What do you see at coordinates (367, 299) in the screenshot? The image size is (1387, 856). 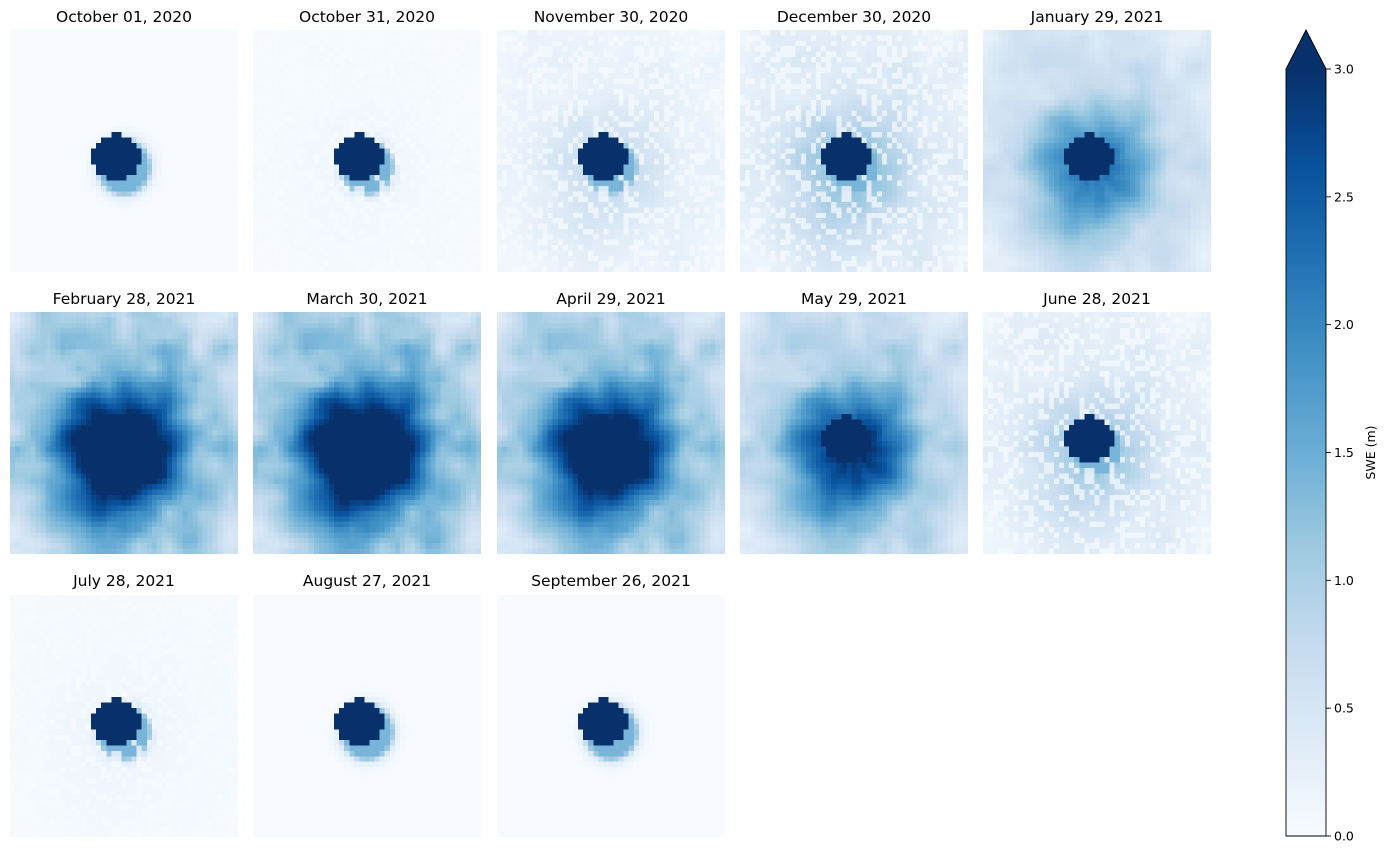 I see `panel-title: March 30, 2021` at bounding box center [367, 299].